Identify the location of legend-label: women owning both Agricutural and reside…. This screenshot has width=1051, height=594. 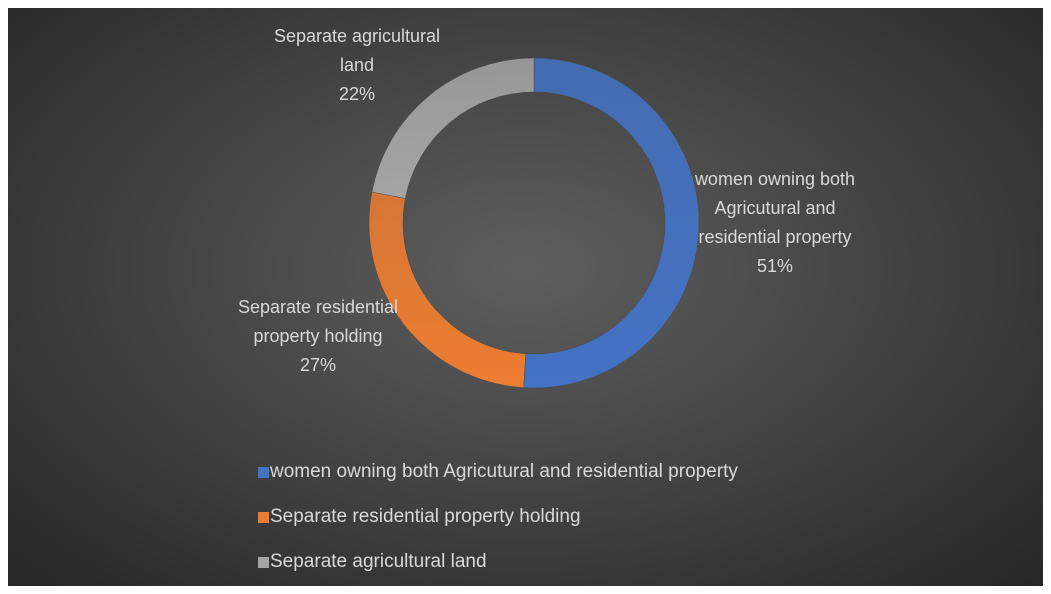
(504, 471).